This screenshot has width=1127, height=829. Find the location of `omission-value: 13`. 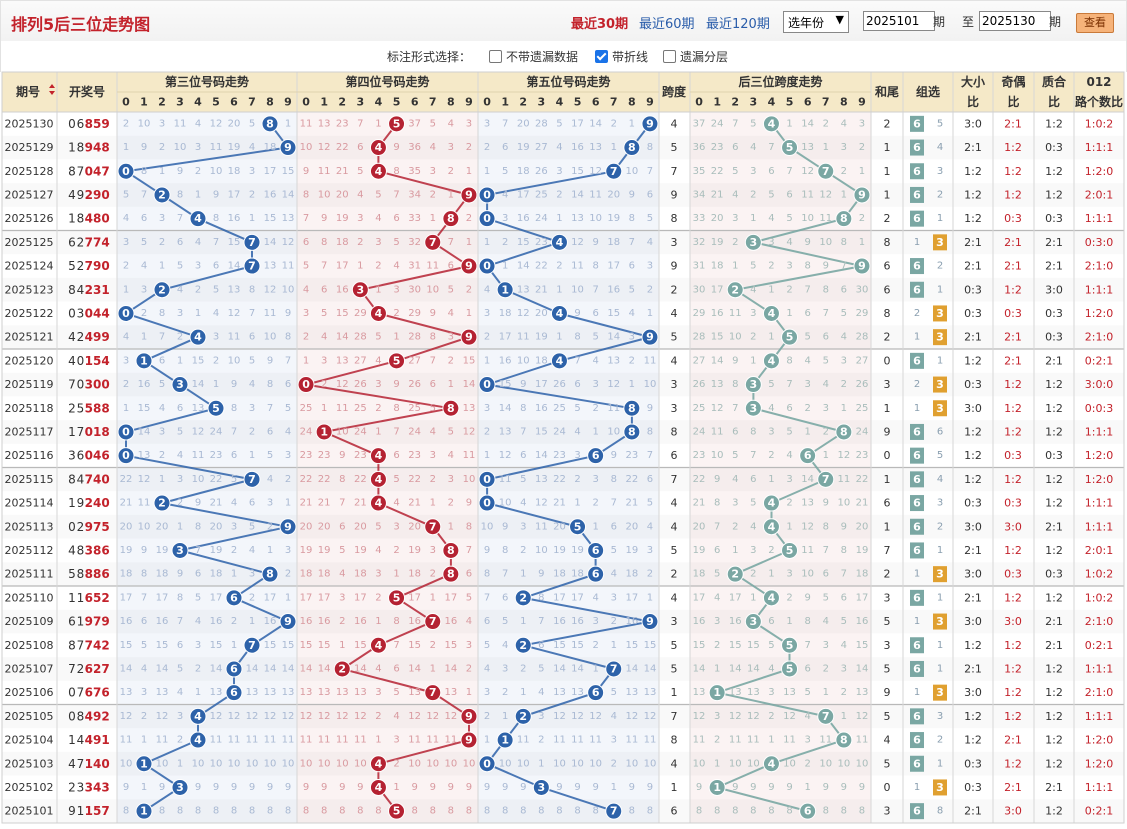

omission-value: 13 is located at coordinates (862, 692).